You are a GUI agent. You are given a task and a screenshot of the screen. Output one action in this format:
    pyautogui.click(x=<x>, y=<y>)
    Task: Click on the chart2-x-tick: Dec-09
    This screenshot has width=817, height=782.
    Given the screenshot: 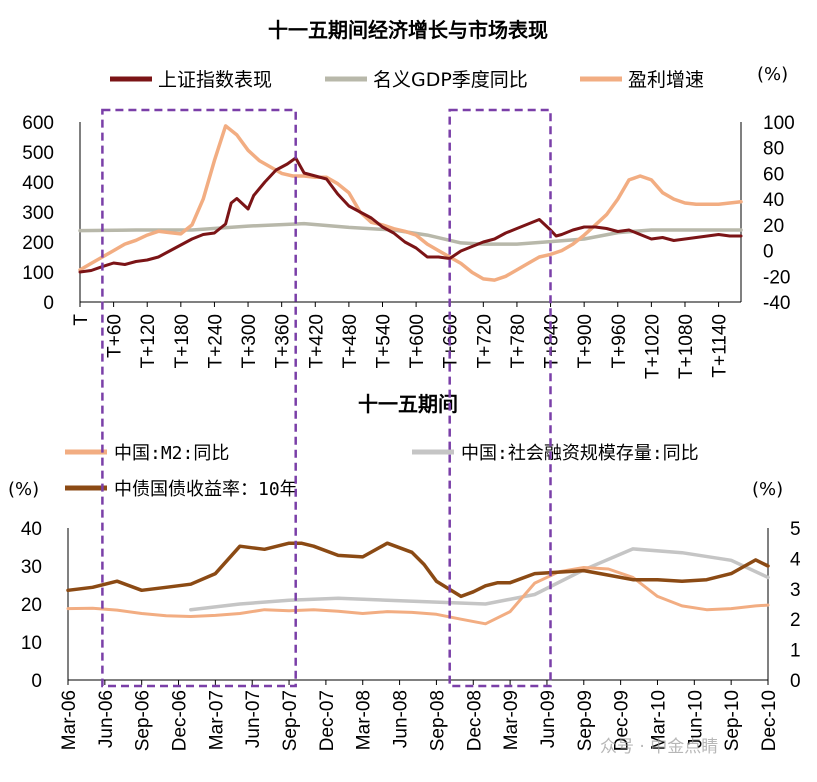 What is the action you would take?
    pyautogui.click(x=622, y=720)
    